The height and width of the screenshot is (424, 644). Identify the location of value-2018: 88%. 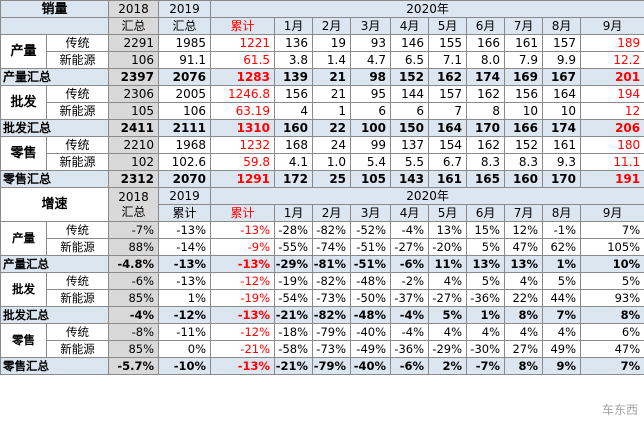
(134, 247).